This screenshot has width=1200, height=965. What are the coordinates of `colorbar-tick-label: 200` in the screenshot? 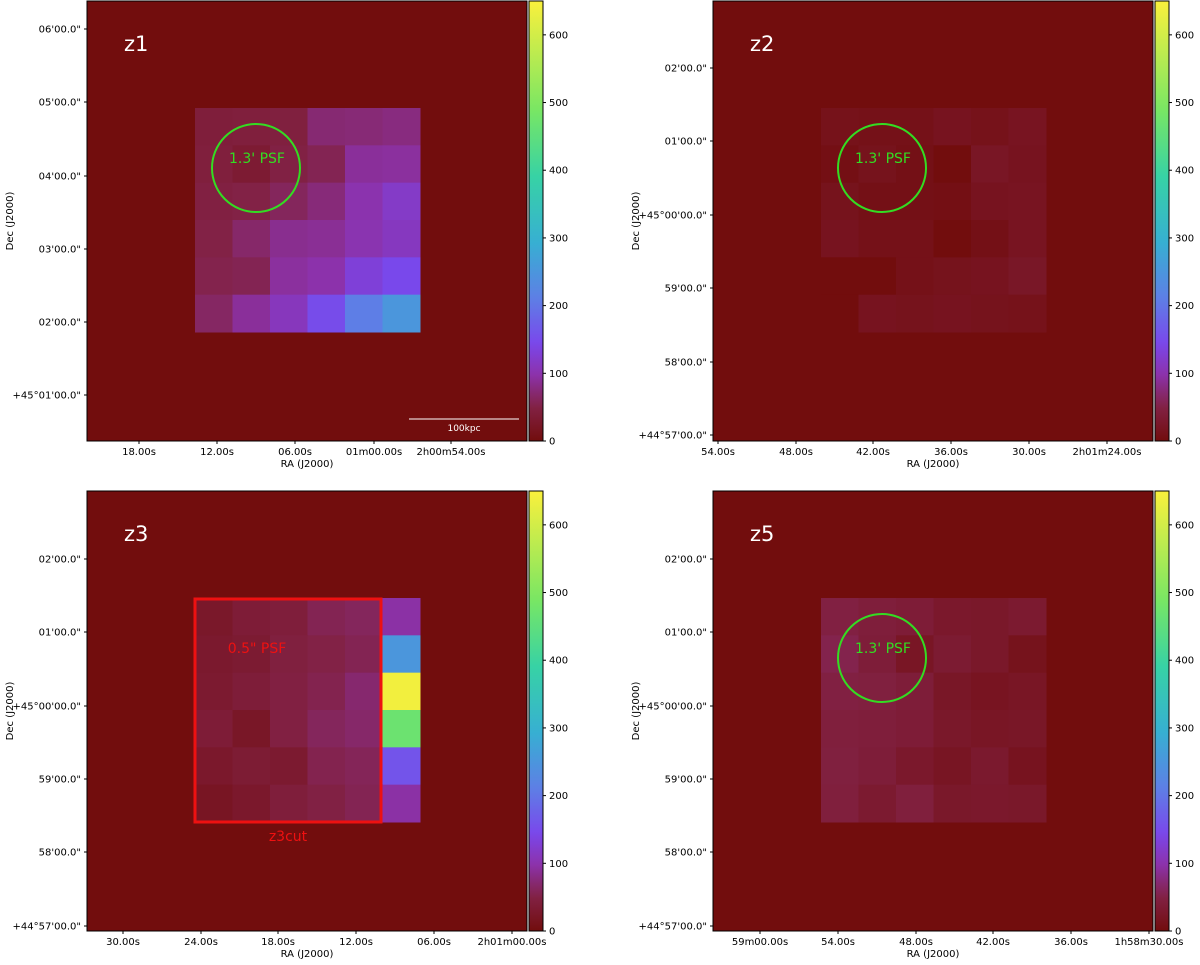 It's located at (1184, 796).